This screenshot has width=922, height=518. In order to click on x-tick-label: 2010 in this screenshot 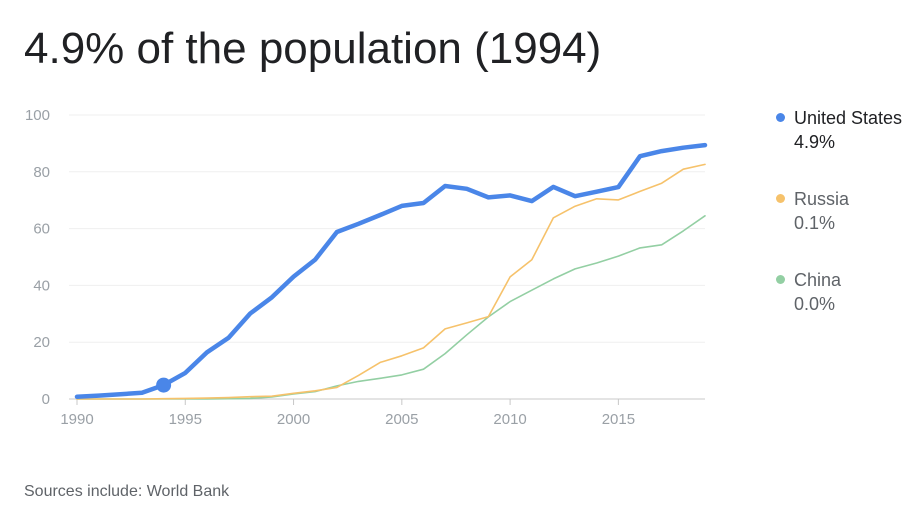, I will do `click(509, 419)`.